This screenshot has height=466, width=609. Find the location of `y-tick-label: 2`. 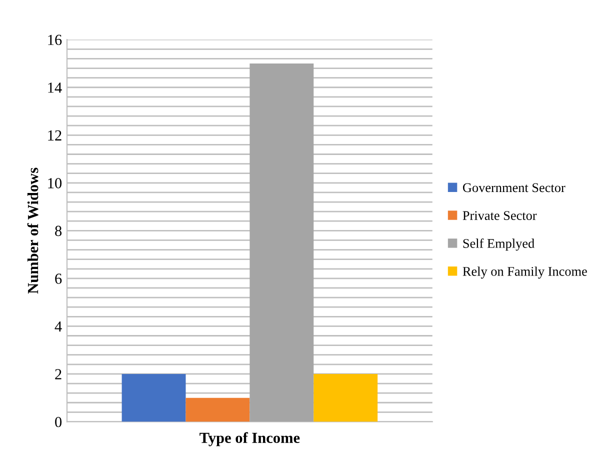

y-tick-label: 2 is located at coordinates (58, 374).